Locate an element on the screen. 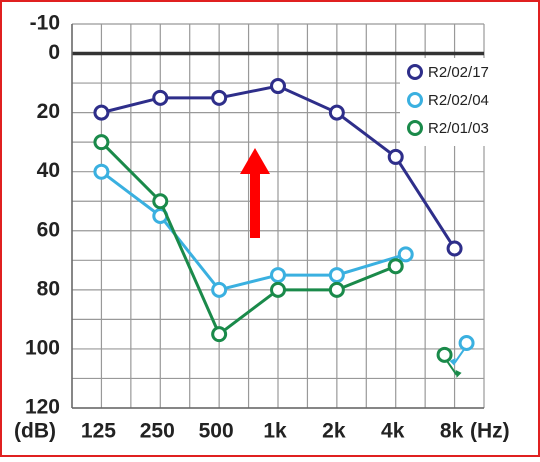 This screenshot has height=462, width=540. y-tick-label: 80 is located at coordinates (48, 288).